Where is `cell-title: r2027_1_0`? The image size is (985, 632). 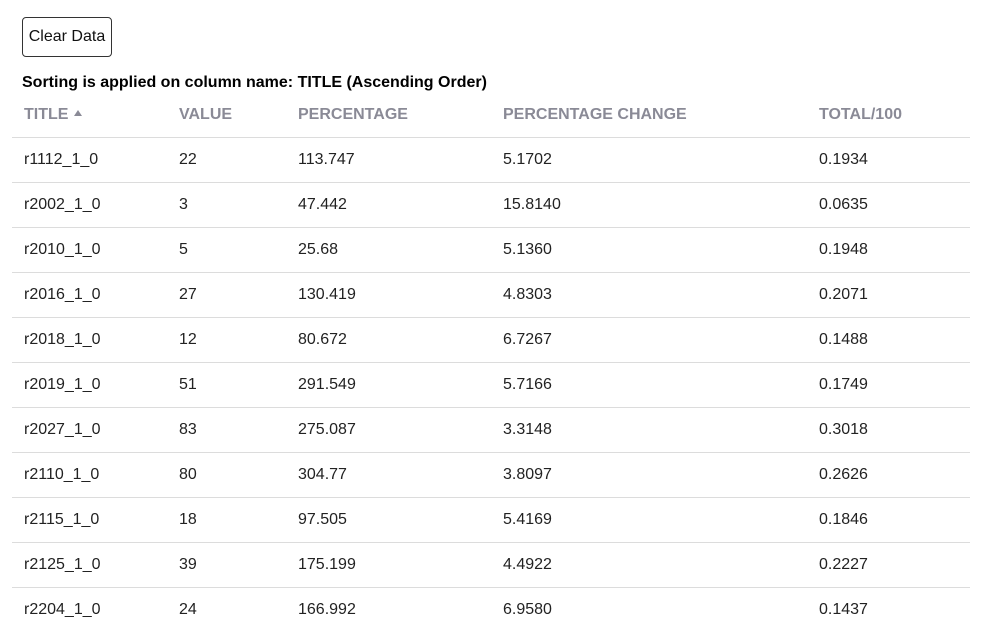 cell-title: r2027_1_0 is located at coordinates (89, 430).